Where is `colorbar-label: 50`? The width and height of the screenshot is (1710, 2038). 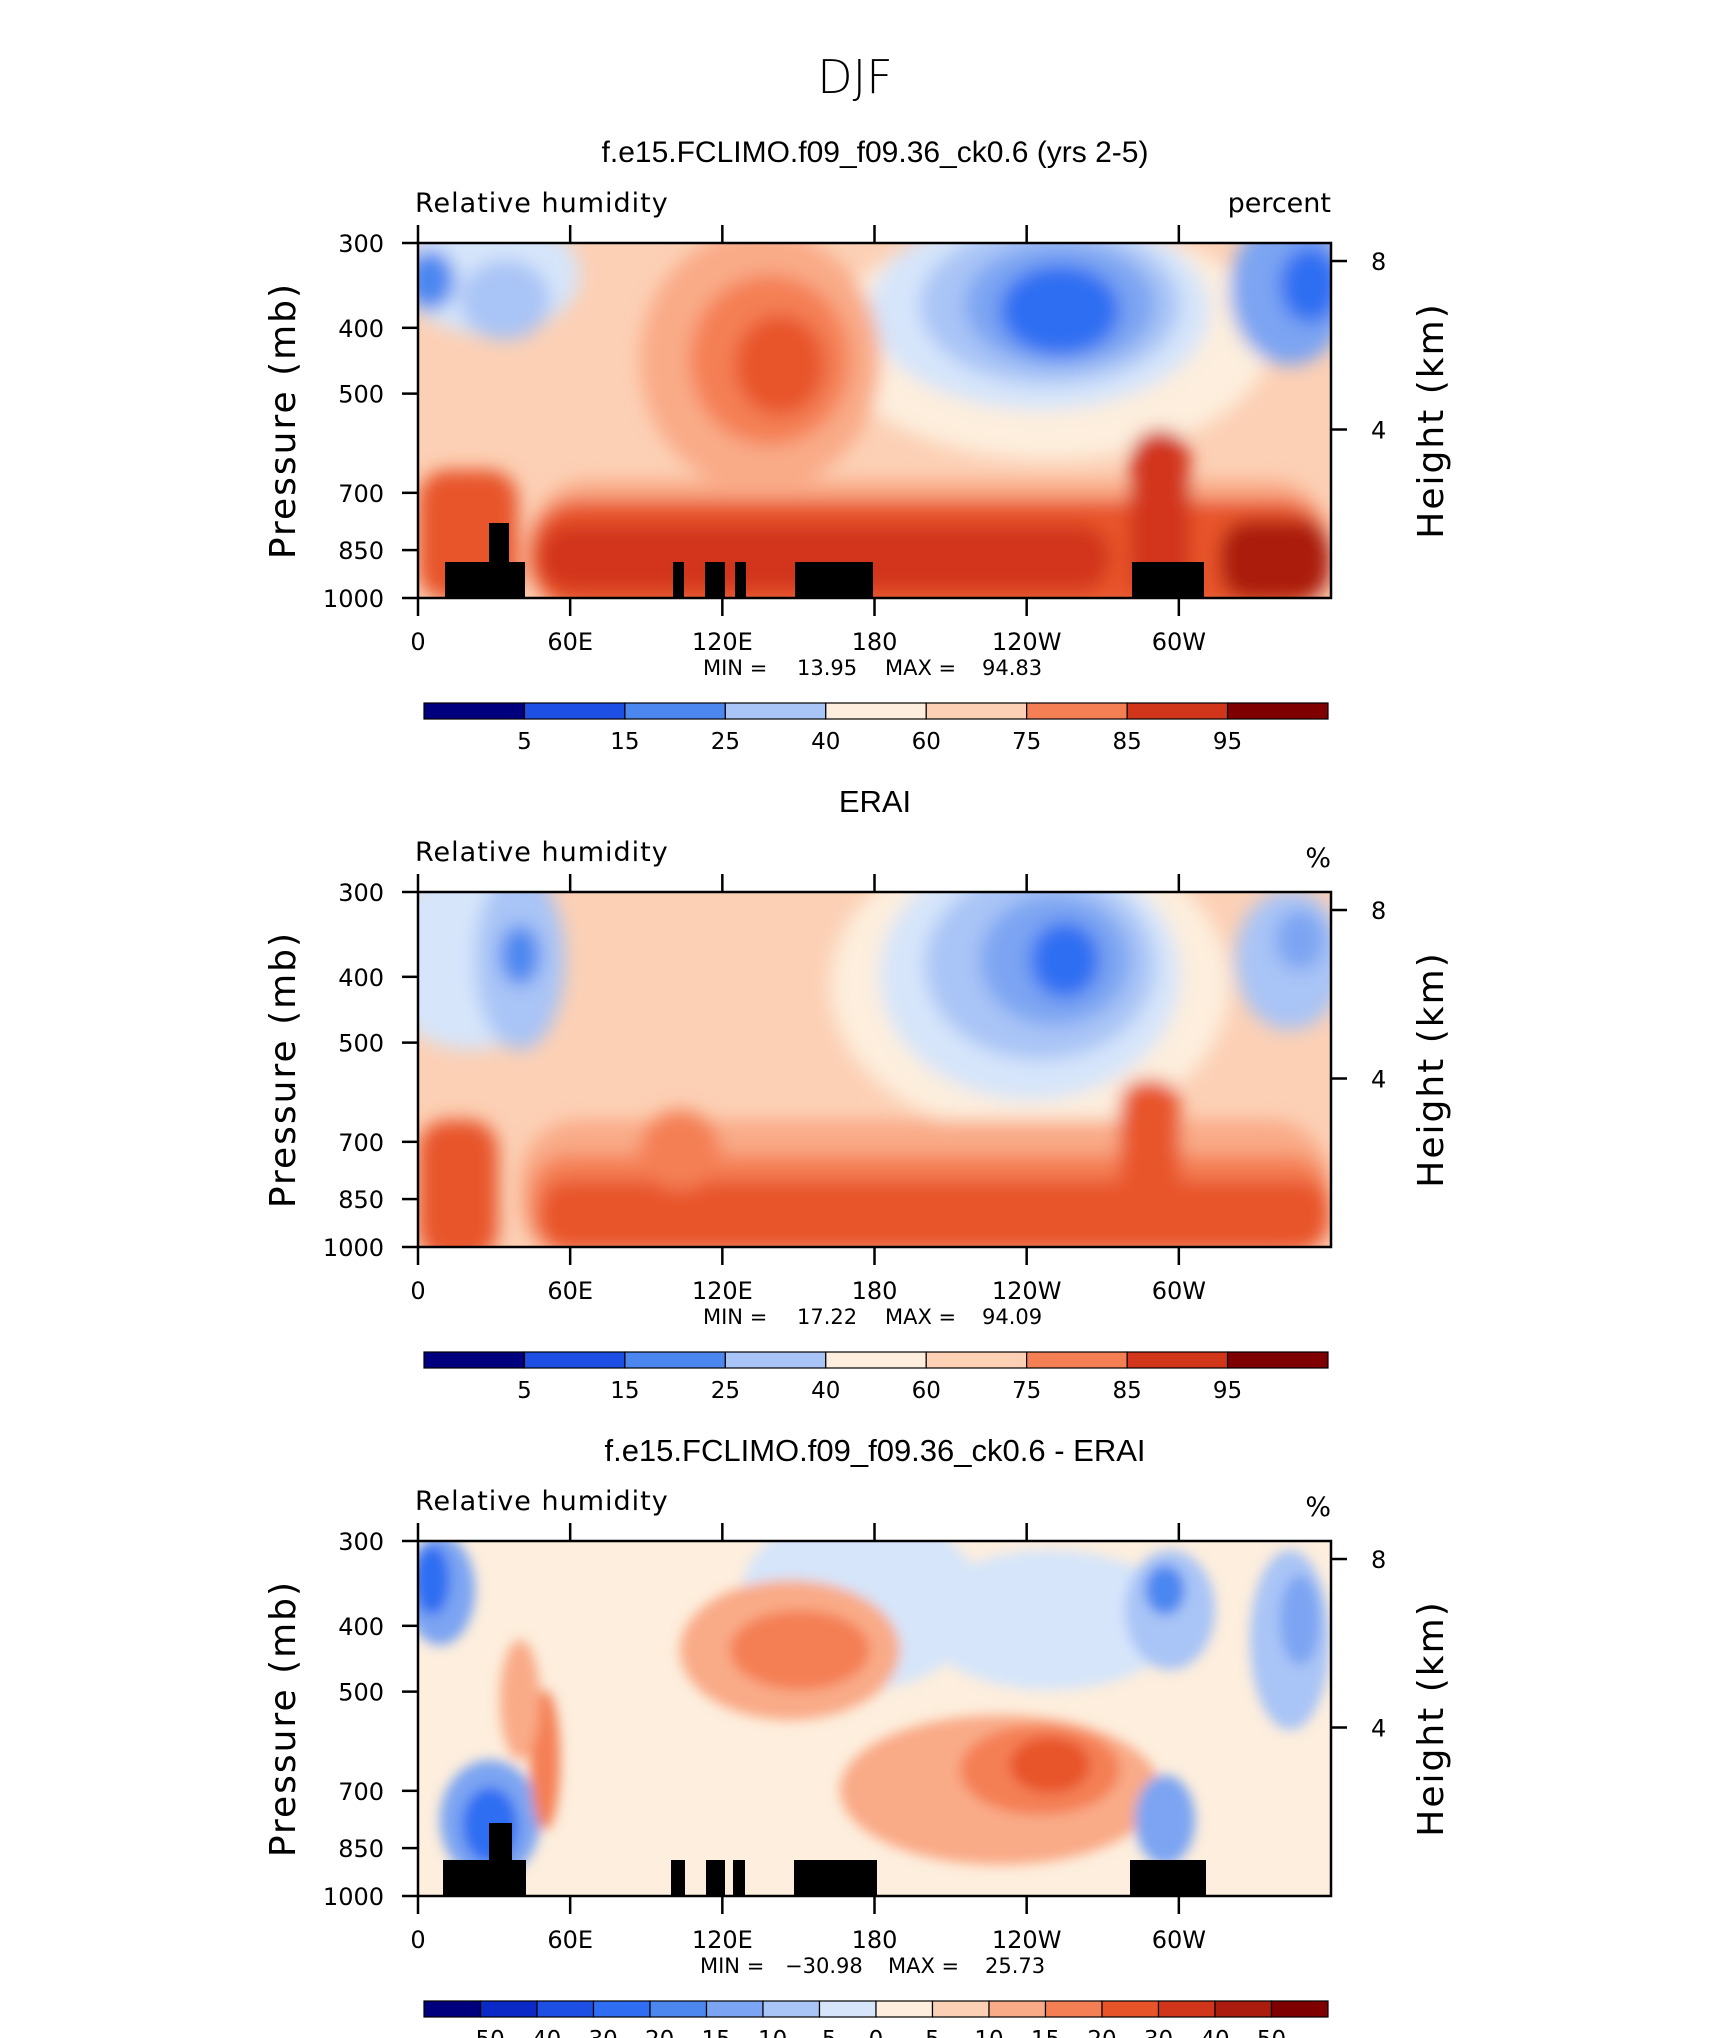 colorbar-label: 50 is located at coordinates (1271, 2032).